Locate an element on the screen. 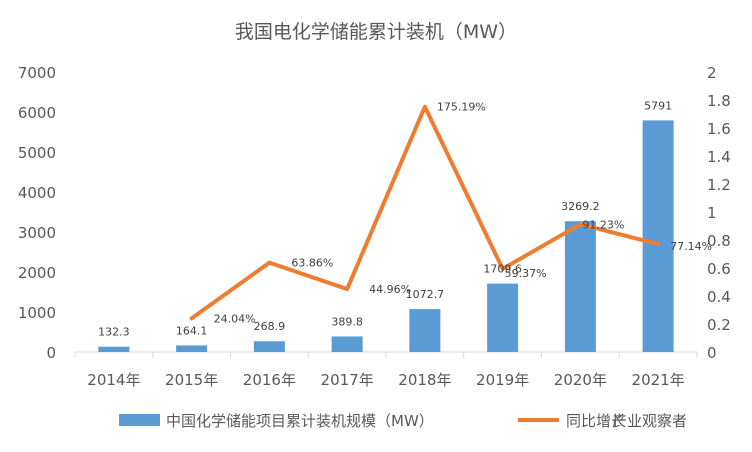  x-tick-label: 2015年 is located at coordinates (191, 380).